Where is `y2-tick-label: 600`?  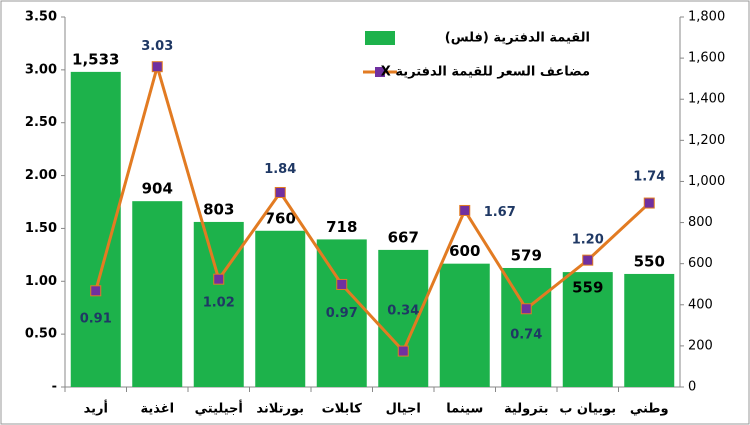 y2-tick-label: 600 is located at coordinates (700, 263).